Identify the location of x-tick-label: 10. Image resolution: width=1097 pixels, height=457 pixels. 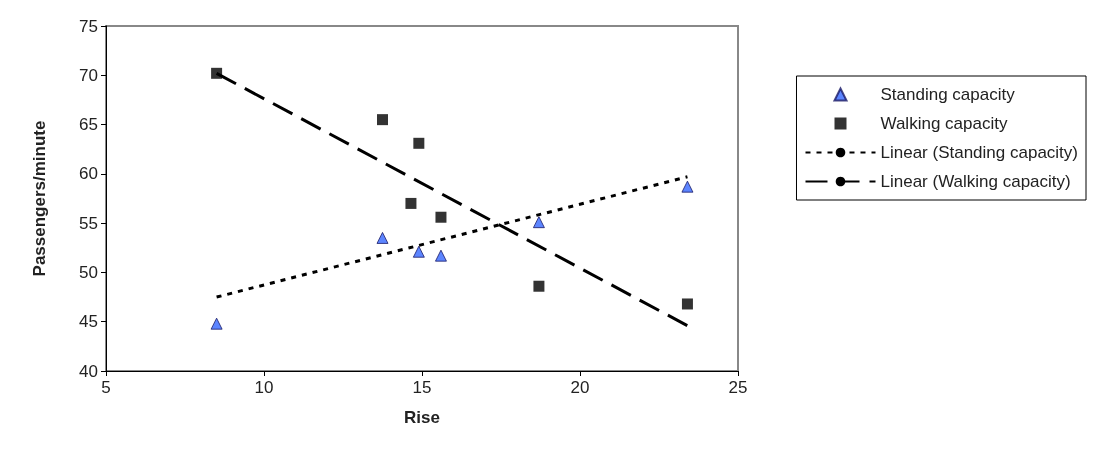
(264, 387).